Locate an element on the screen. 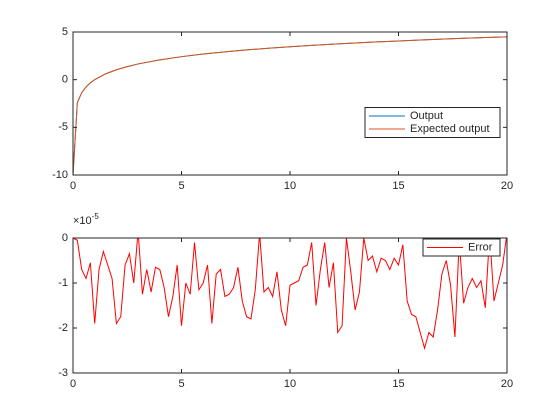 The height and width of the screenshot is (420, 560). y-exponent: ×10⁻⁵ is located at coordinates (86, 219).